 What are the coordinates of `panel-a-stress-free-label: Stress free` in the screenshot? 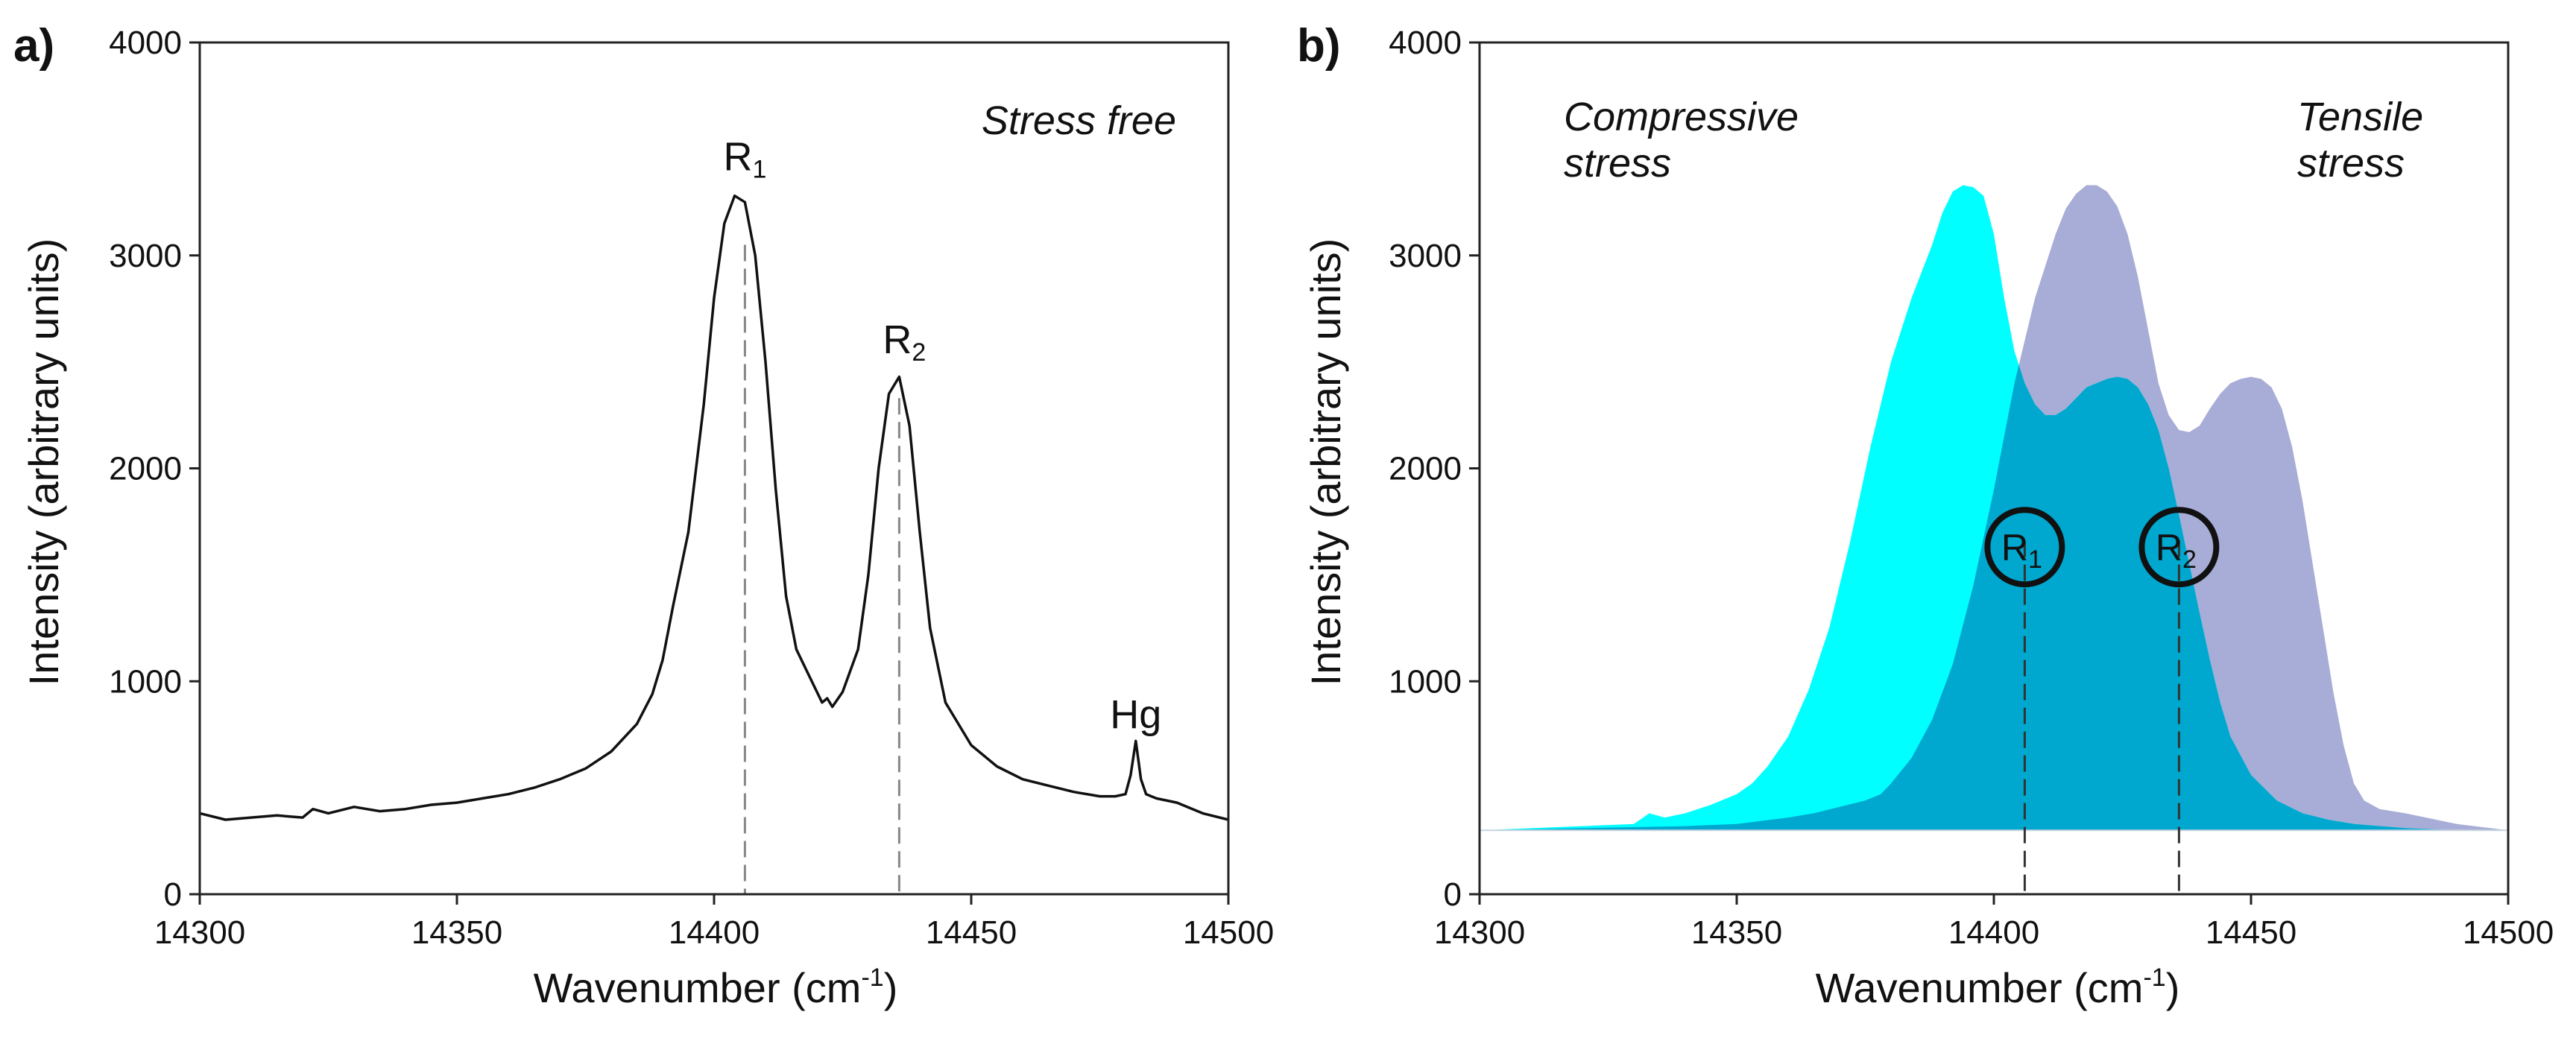 It's located at (1079, 120).